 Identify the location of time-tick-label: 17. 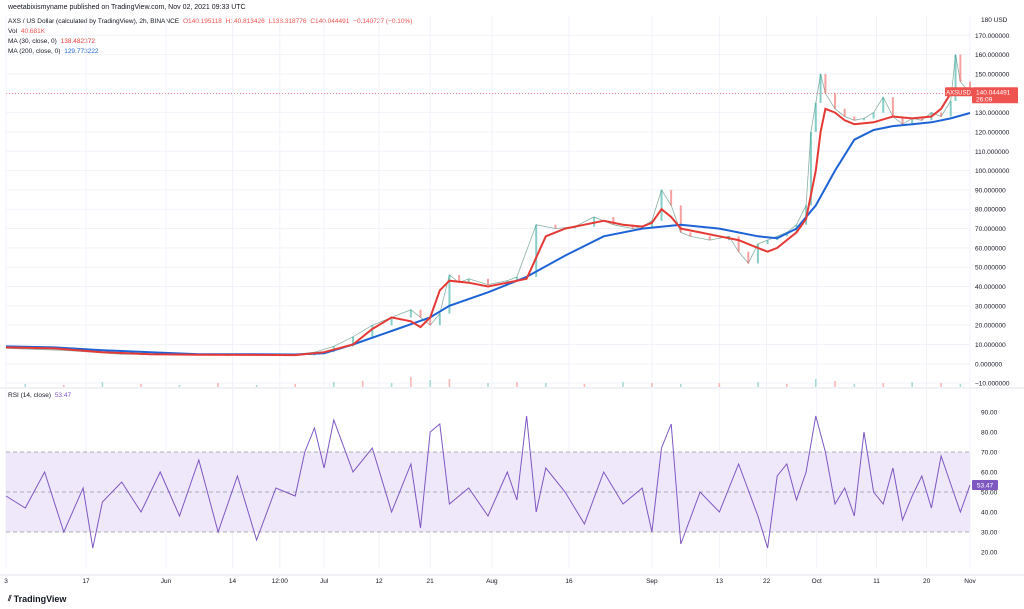
(86, 581).